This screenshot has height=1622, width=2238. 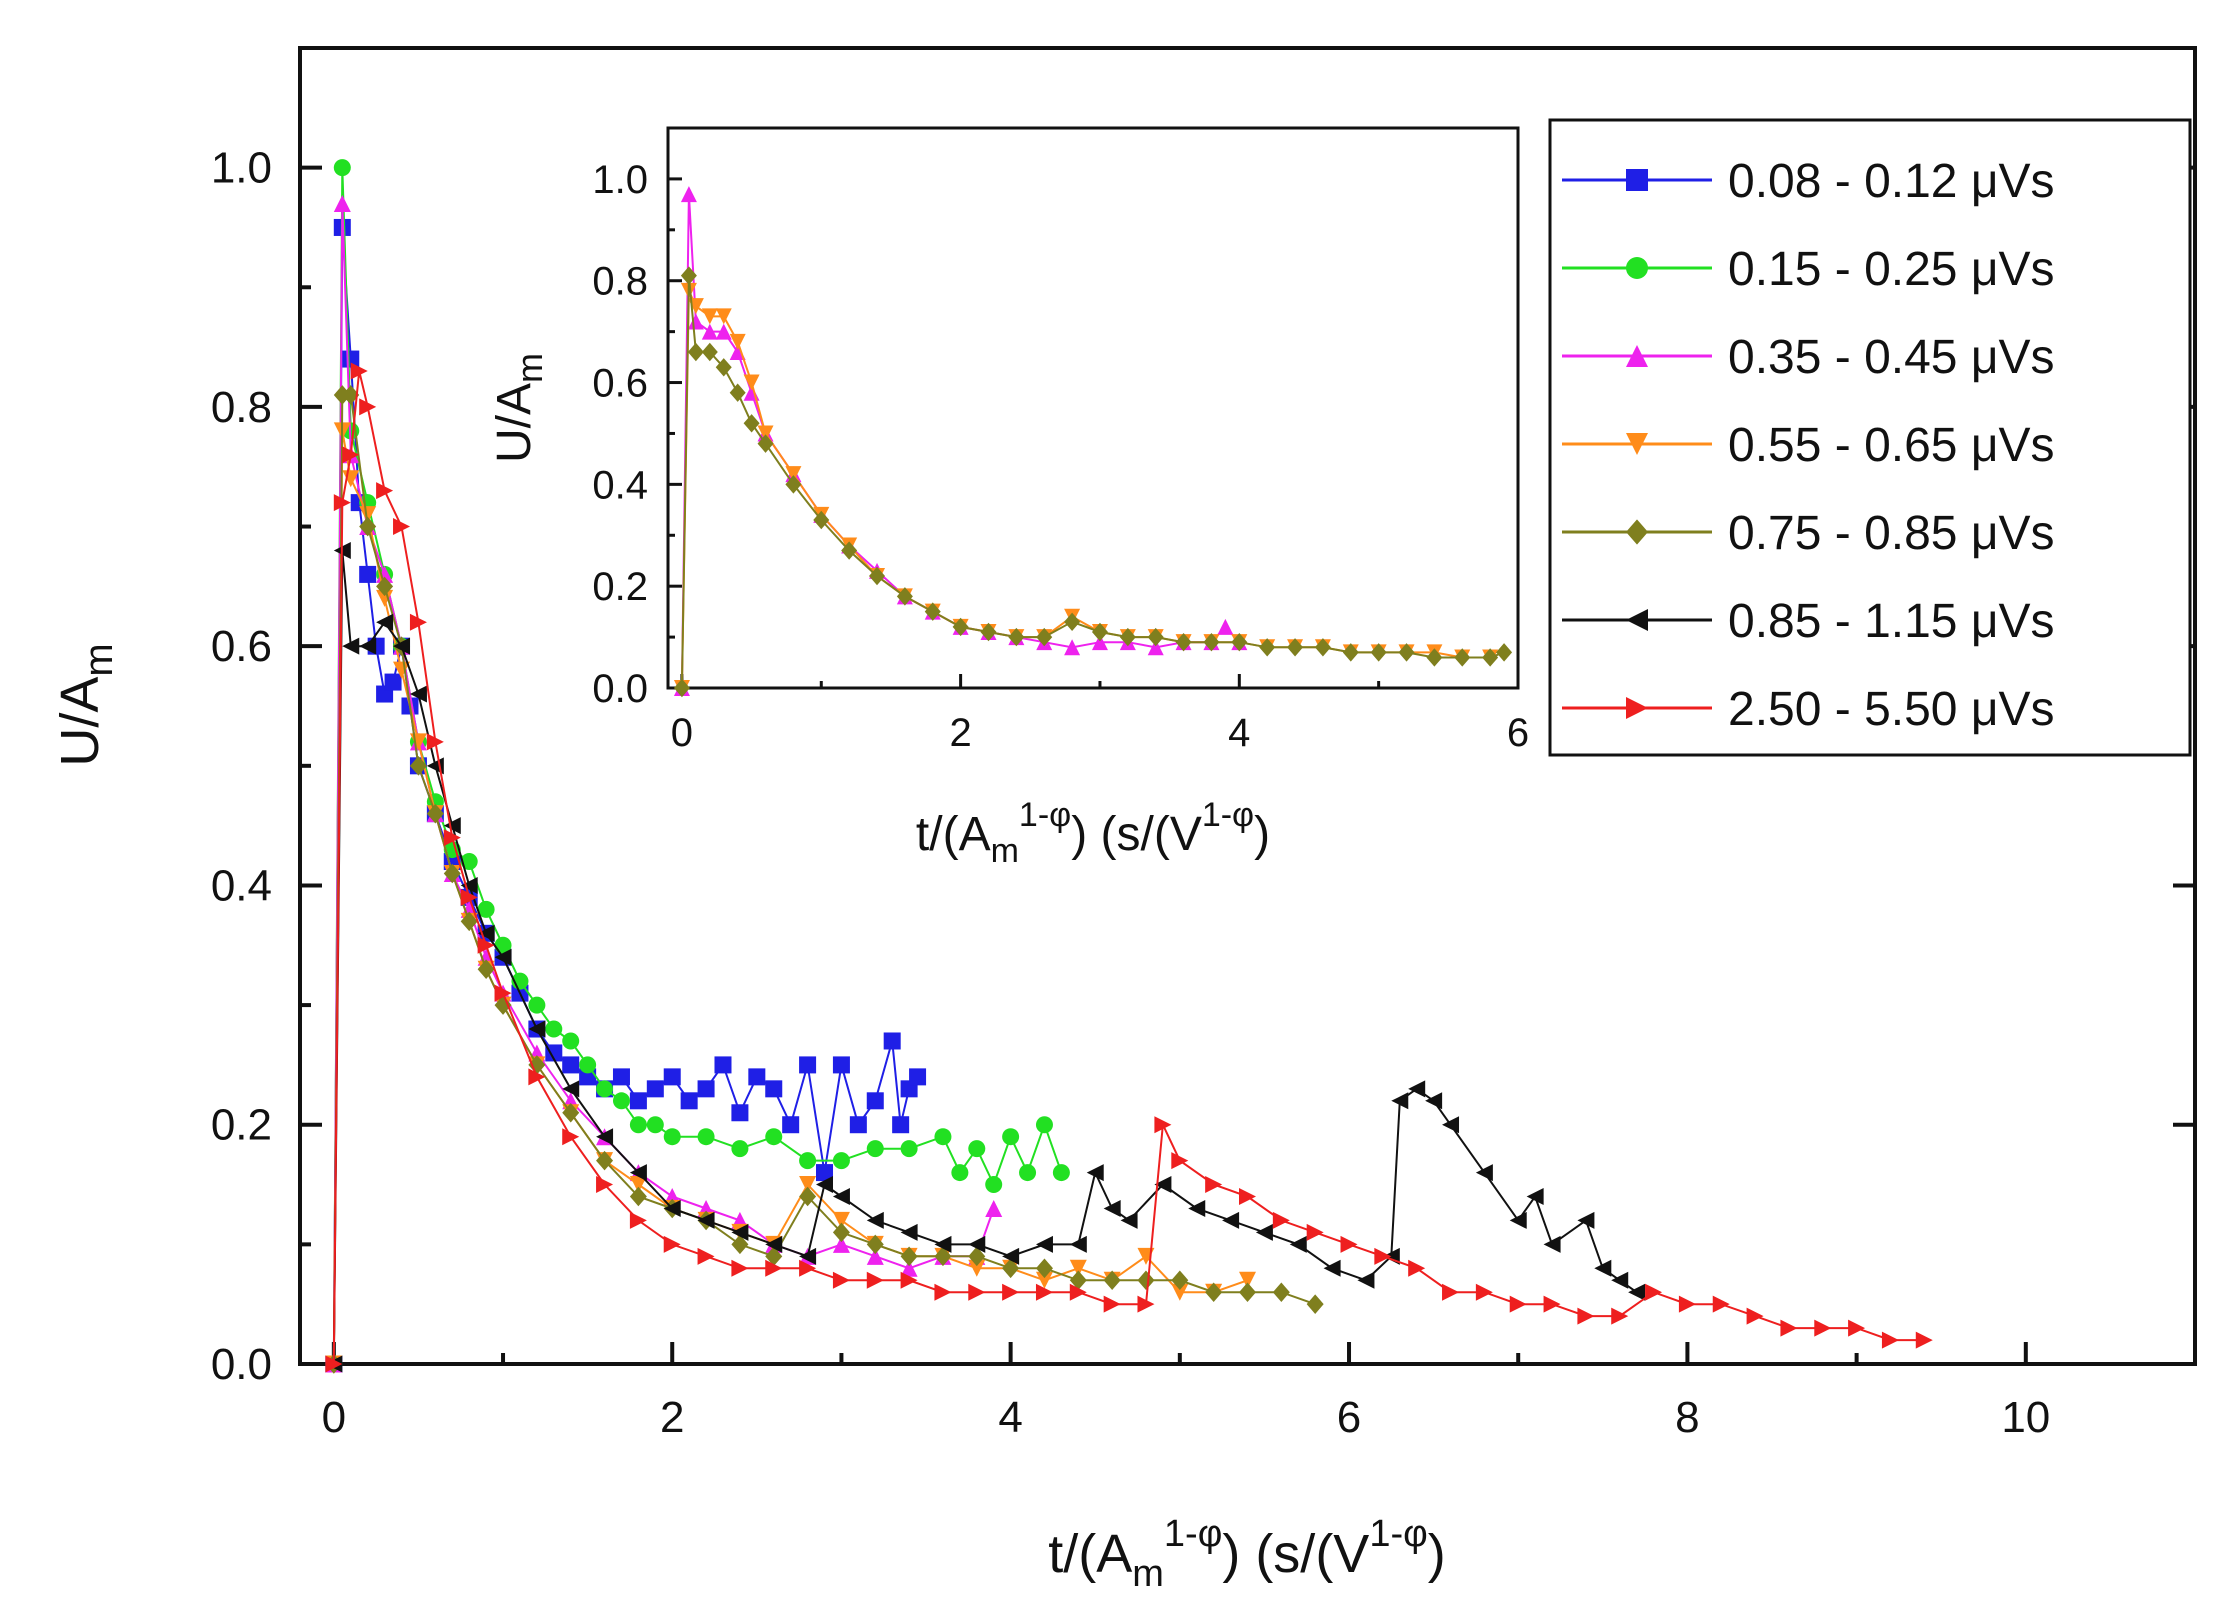 What do you see at coordinates (1891, 181) in the screenshot?
I see `legend-label: 0.08 - 0.12 μVs` at bounding box center [1891, 181].